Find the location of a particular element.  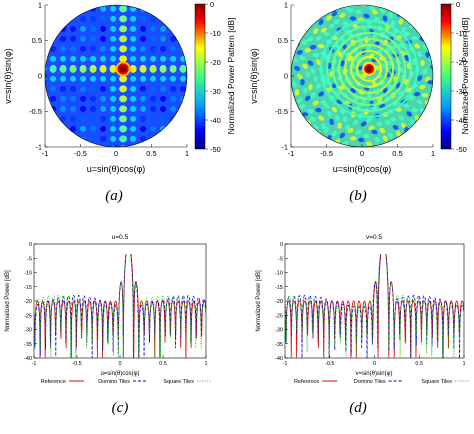

panel-d-x-tick-label: -0.5 is located at coordinates (329, 364).